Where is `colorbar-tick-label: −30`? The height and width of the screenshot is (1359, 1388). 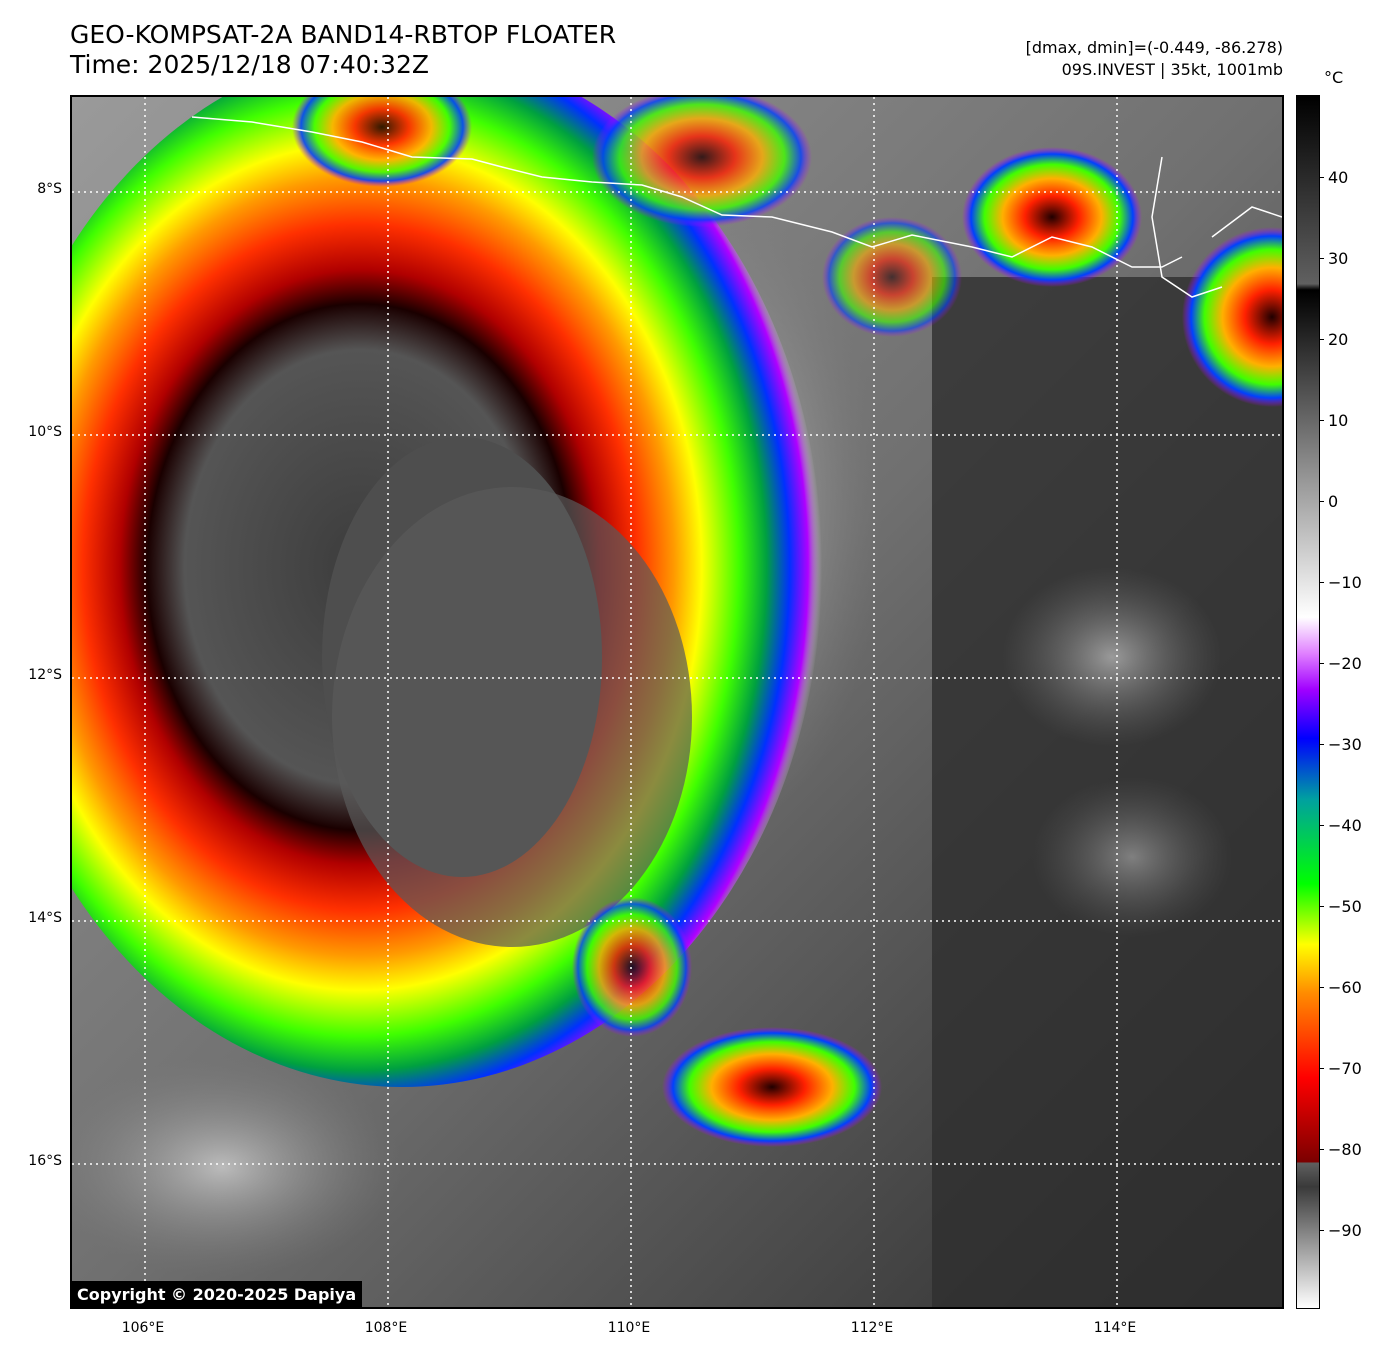 colorbar-tick-label: −30 is located at coordinates (1345, 744).